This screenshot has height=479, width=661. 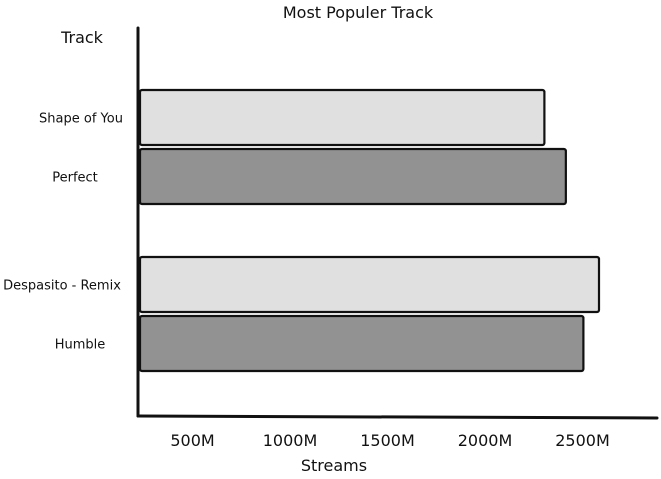 What do you see at coordinates (358, 12) in the screenshot?
I see `chart-title: Most Populer Track` at bounding box center [358, 12].